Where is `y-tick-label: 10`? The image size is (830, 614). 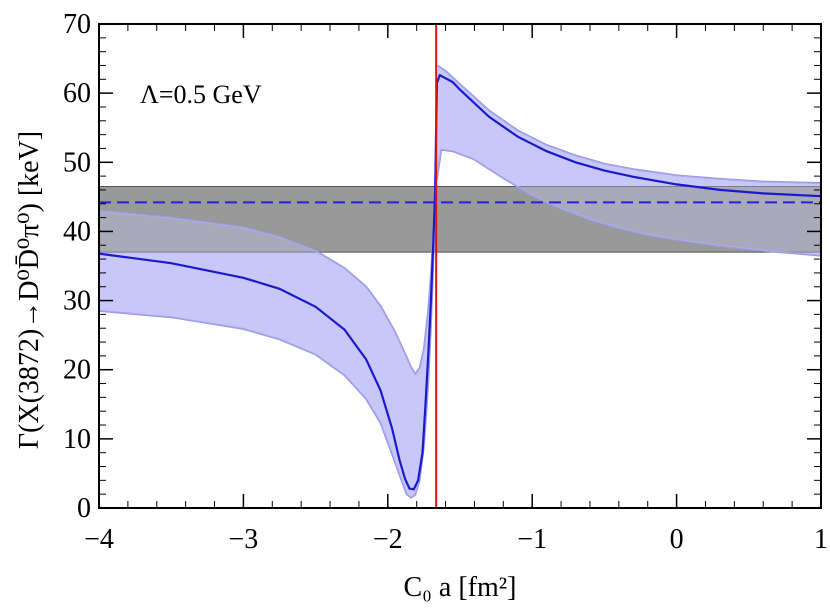 y-tick-label: 10 is located at coordinates (77, 439).